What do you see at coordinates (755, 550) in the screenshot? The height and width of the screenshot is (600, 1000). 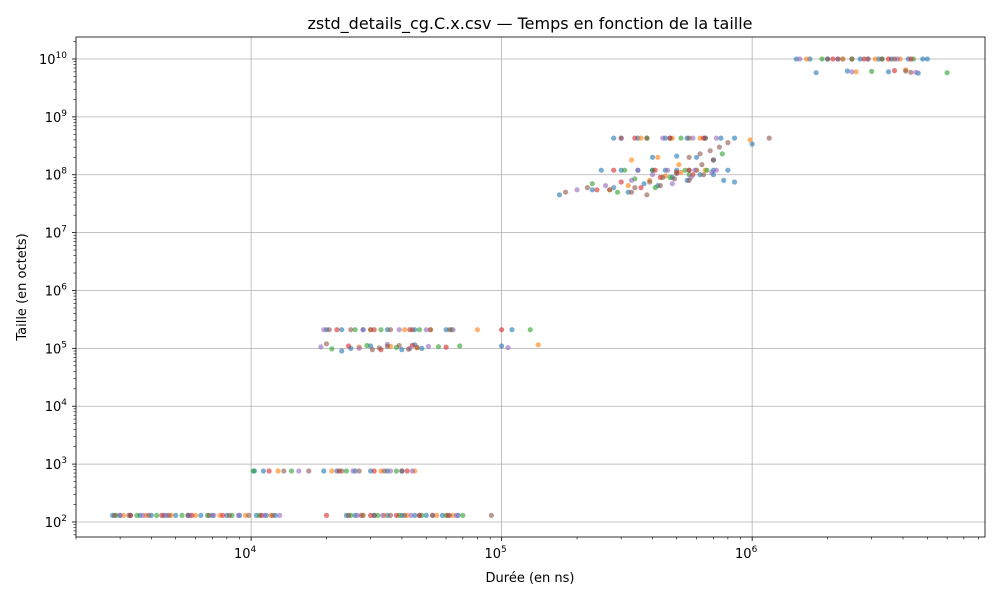 I see `x-tick-label-exp: 6` at bounding box center [755, 550].